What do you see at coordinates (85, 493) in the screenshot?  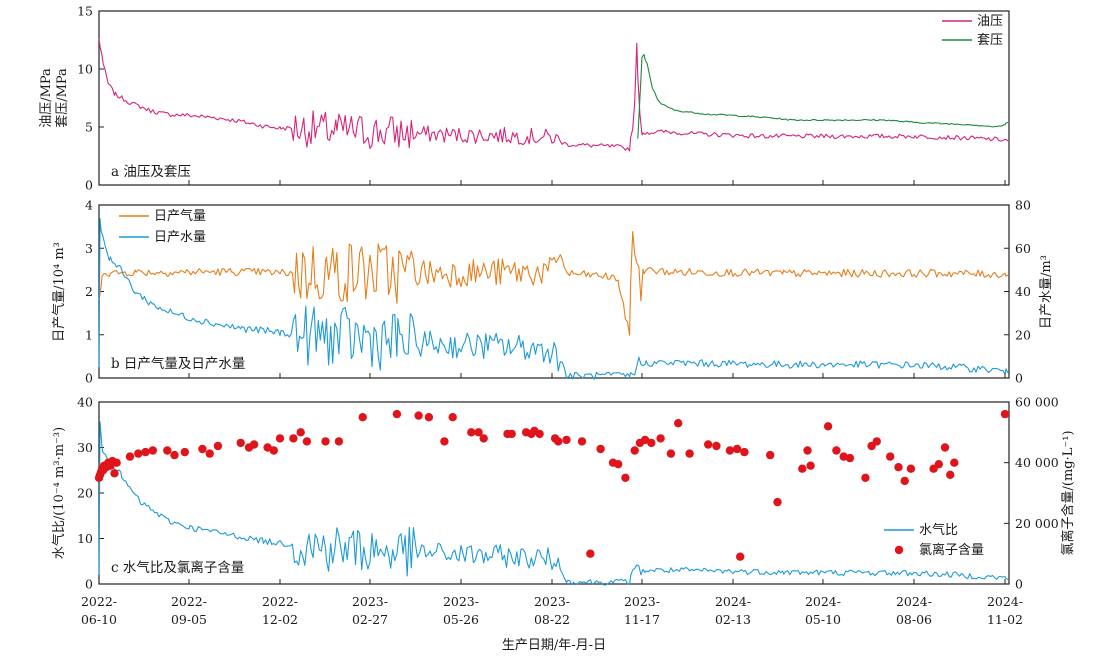 I see `panel-c-y-left-tick-label: 20` at bounding box center [85, 493].